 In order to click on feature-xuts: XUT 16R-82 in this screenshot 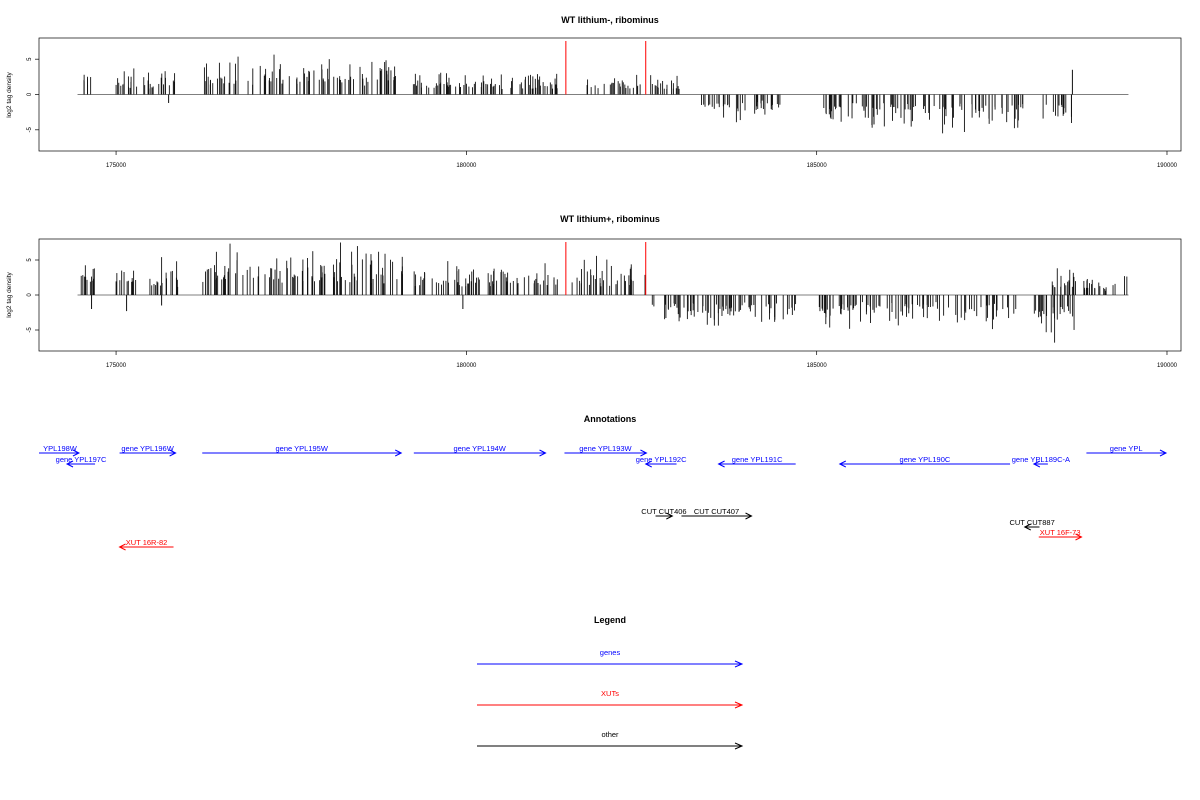, I will do `click(146, 544)`.